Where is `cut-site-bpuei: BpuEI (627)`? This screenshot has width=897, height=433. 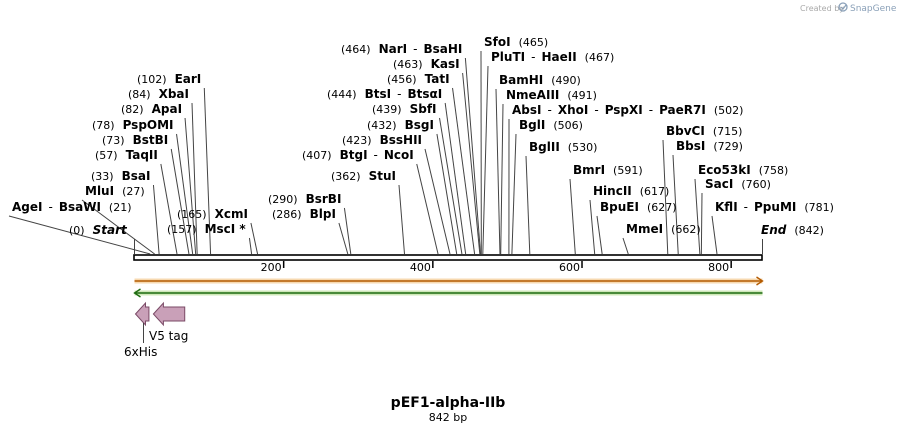
cut-site-bpuei: BpuEI (627) is located at coordinates (638, 207).